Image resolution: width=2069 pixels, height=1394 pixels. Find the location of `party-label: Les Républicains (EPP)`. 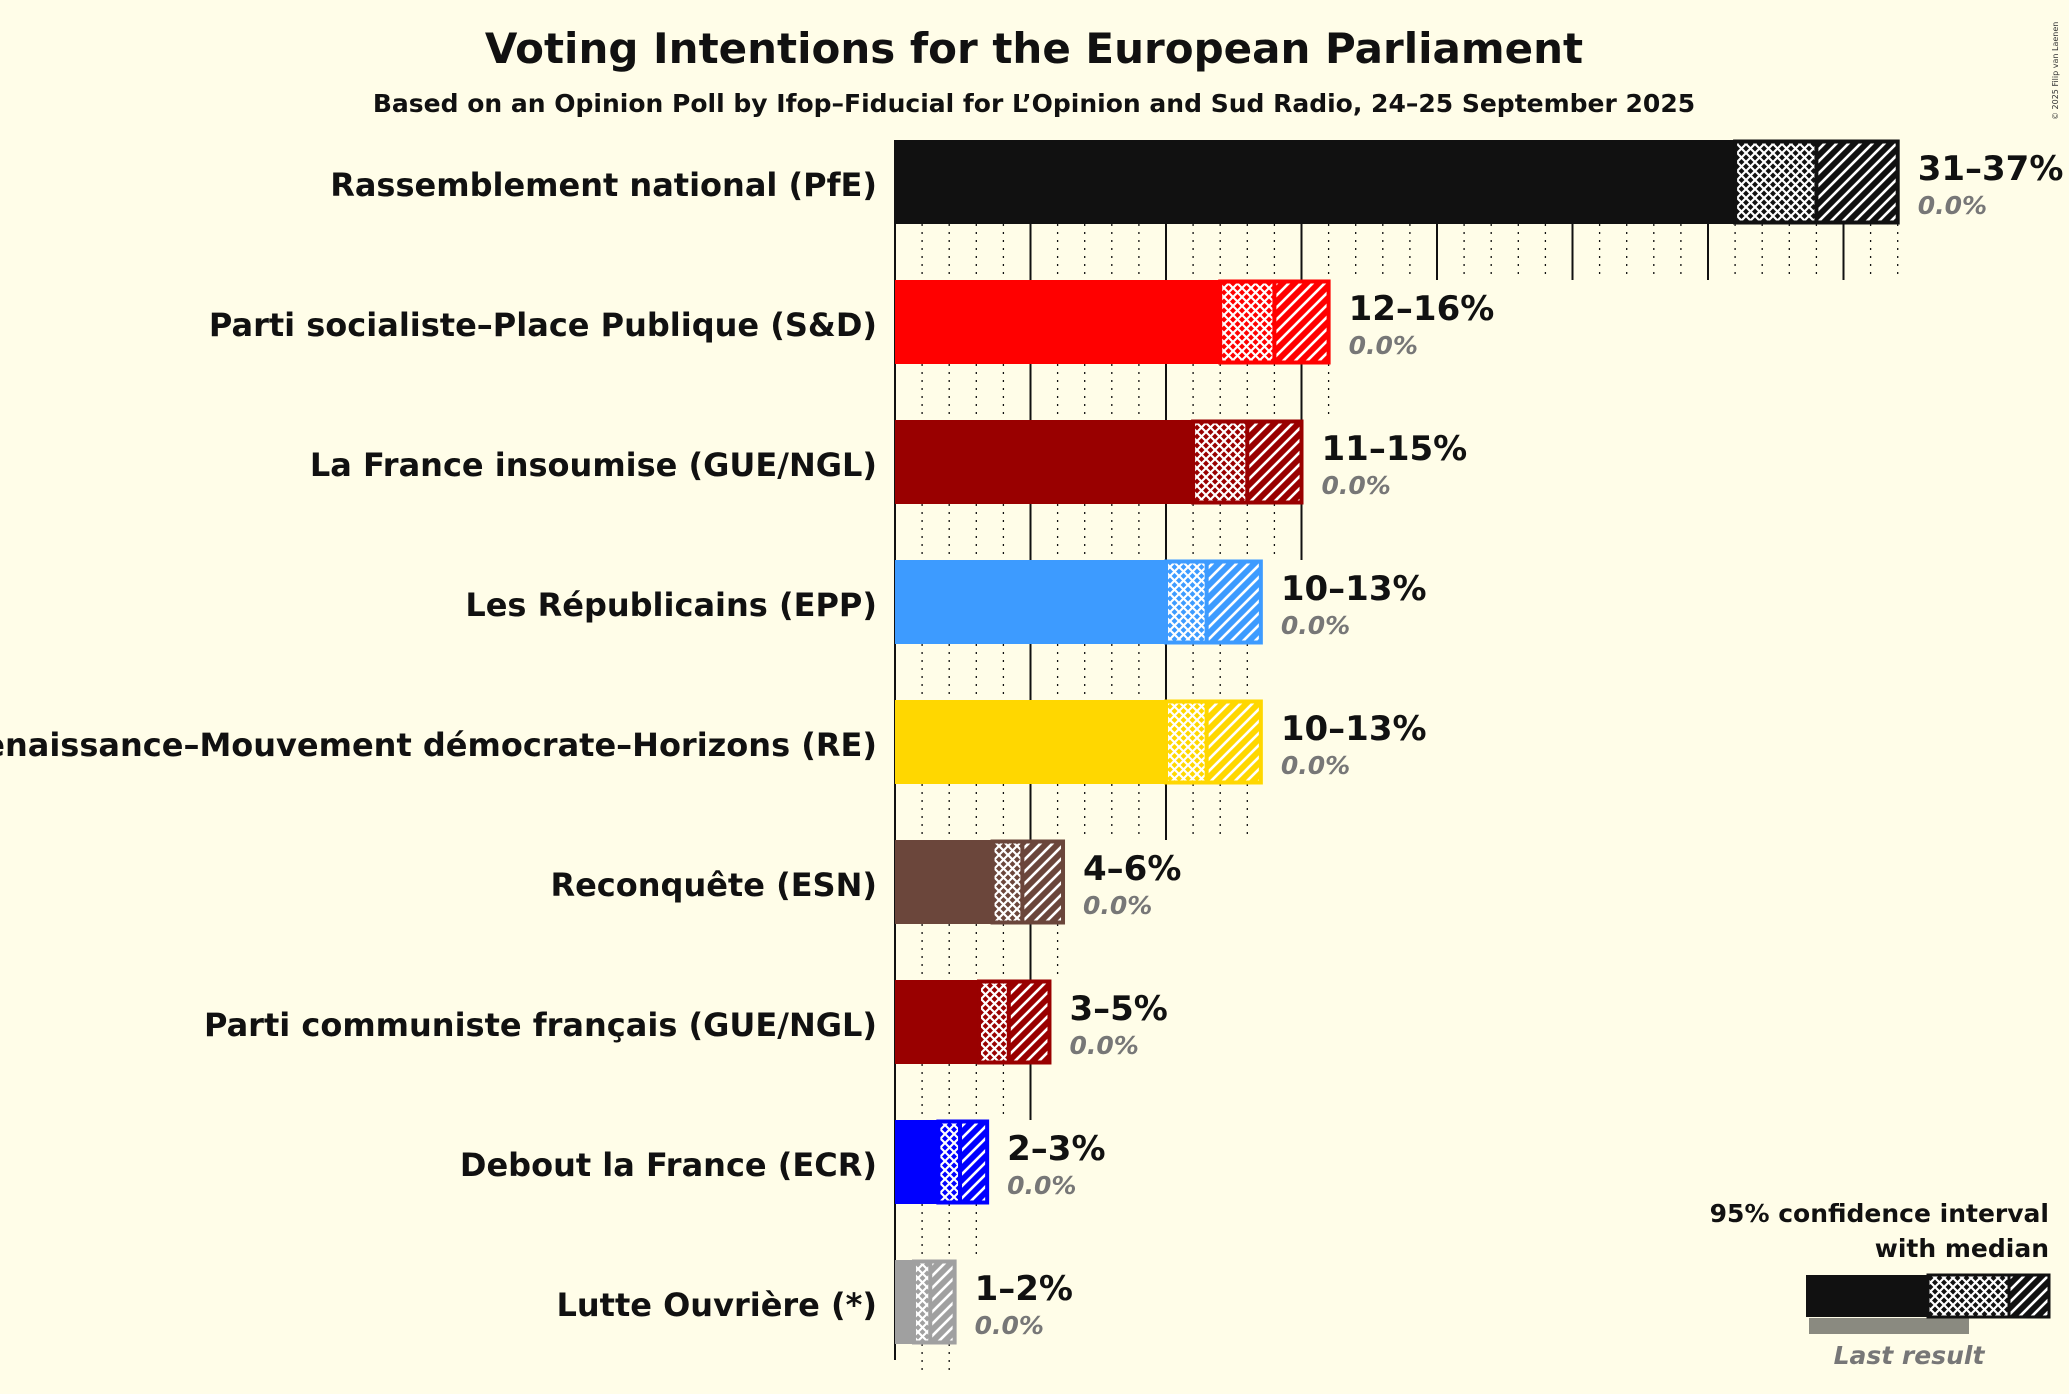

party-label: Les Républicains (EPP) is located at coordinates (671, 605).